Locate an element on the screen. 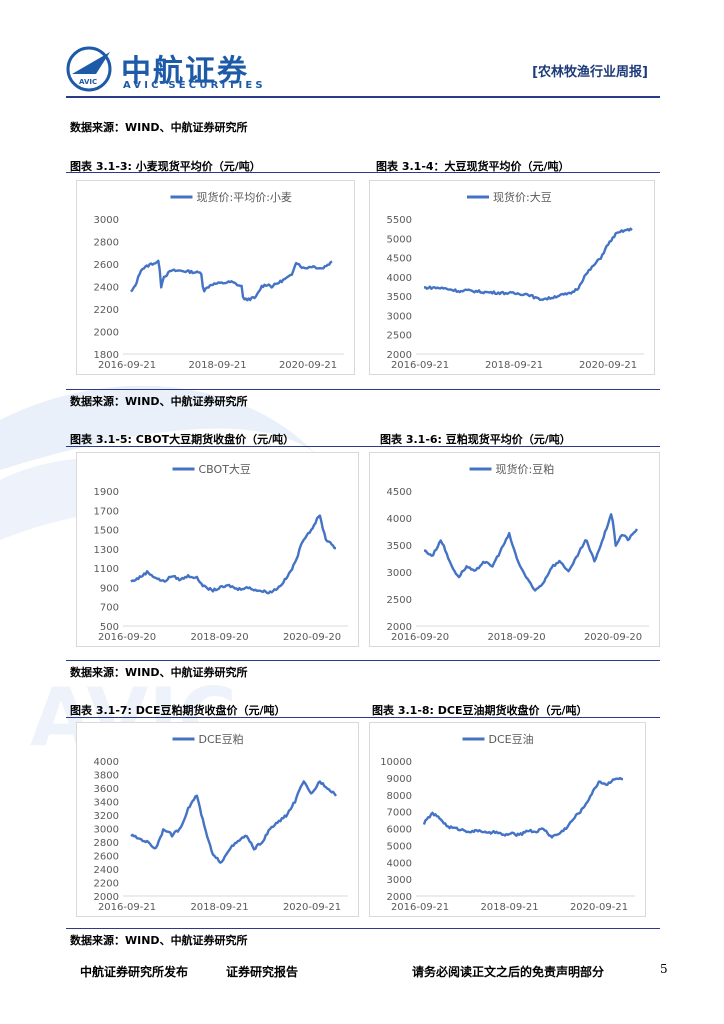  footer-doc-type: 证券研究报告 is located at coordinates (262, 972).